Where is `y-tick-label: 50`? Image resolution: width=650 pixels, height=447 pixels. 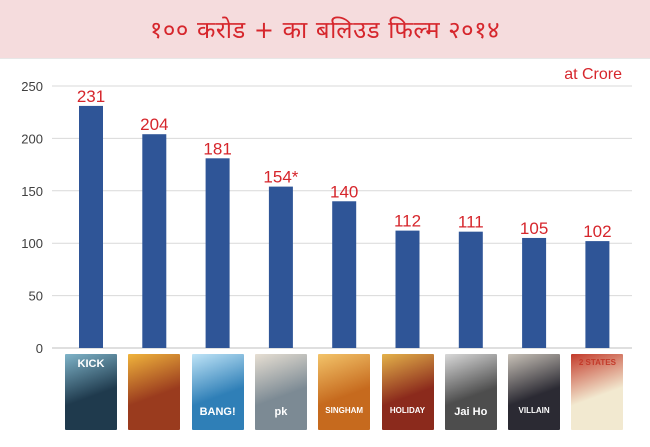 y-tick-label: 50 is located at coordinates (36, 296).